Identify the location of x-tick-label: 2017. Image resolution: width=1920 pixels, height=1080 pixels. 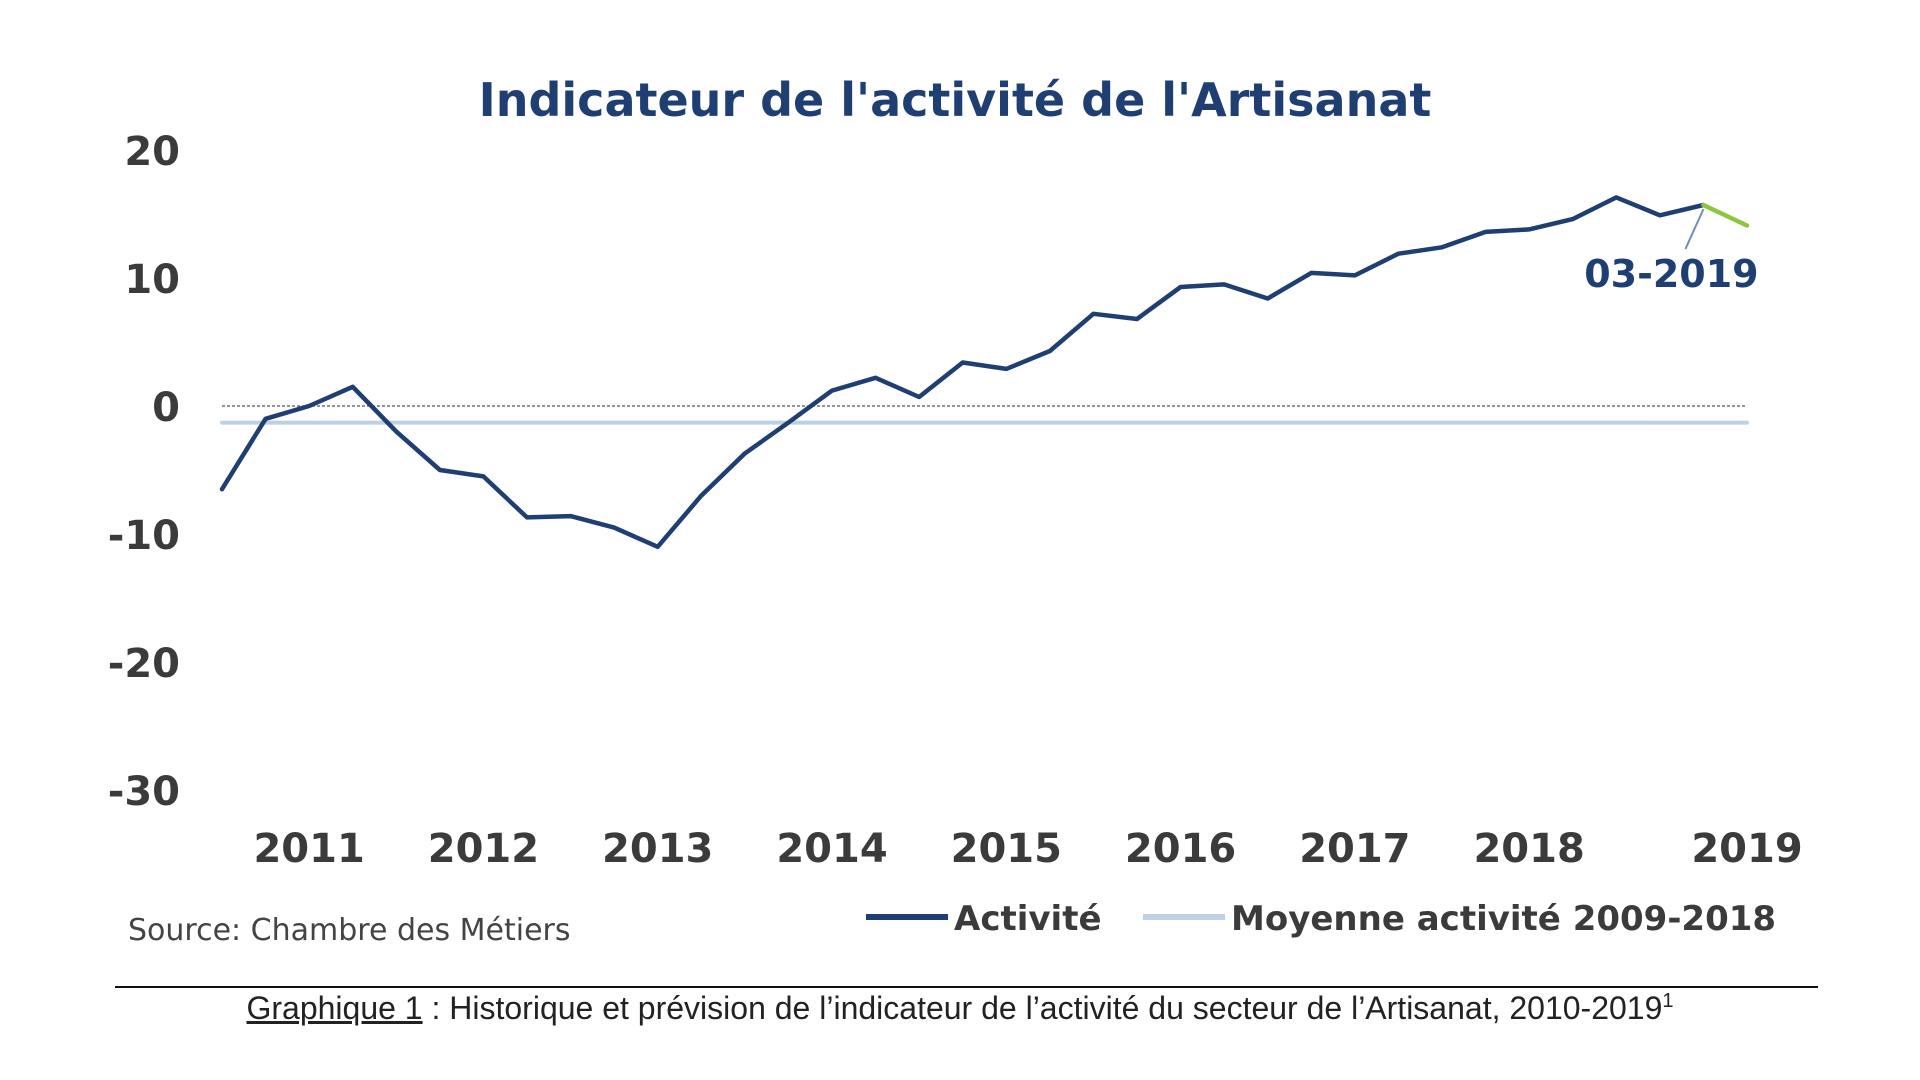
(1354, 849).